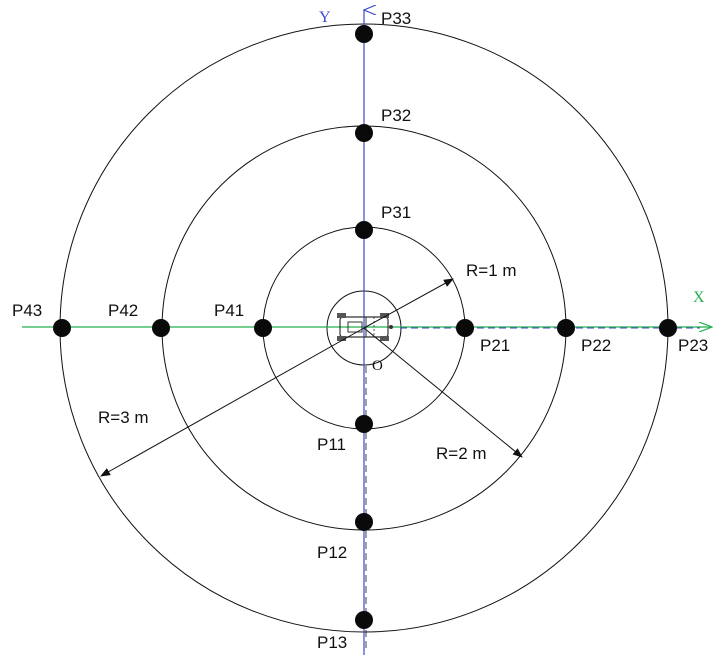 The image size is (722, 657). Describe the element at coordinates (491, 270) in the screenshot. I see `radius-label-1: R=1 m` at that location.